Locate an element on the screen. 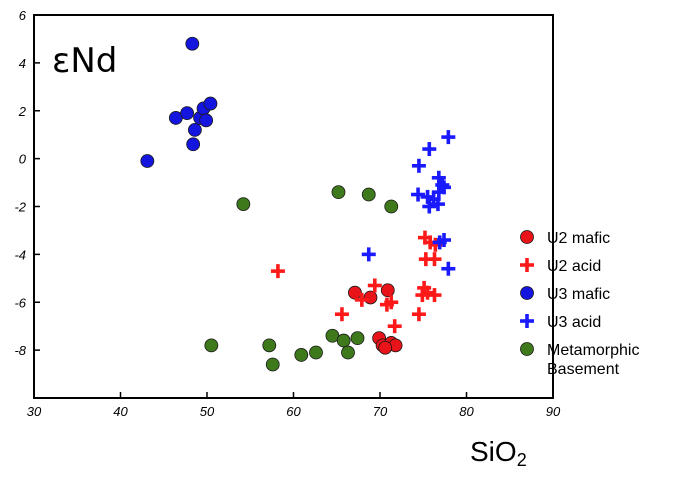 The width and height of the screenshot is (674, 479). y-tick-label: 4 is located at coordinates (22, 63).